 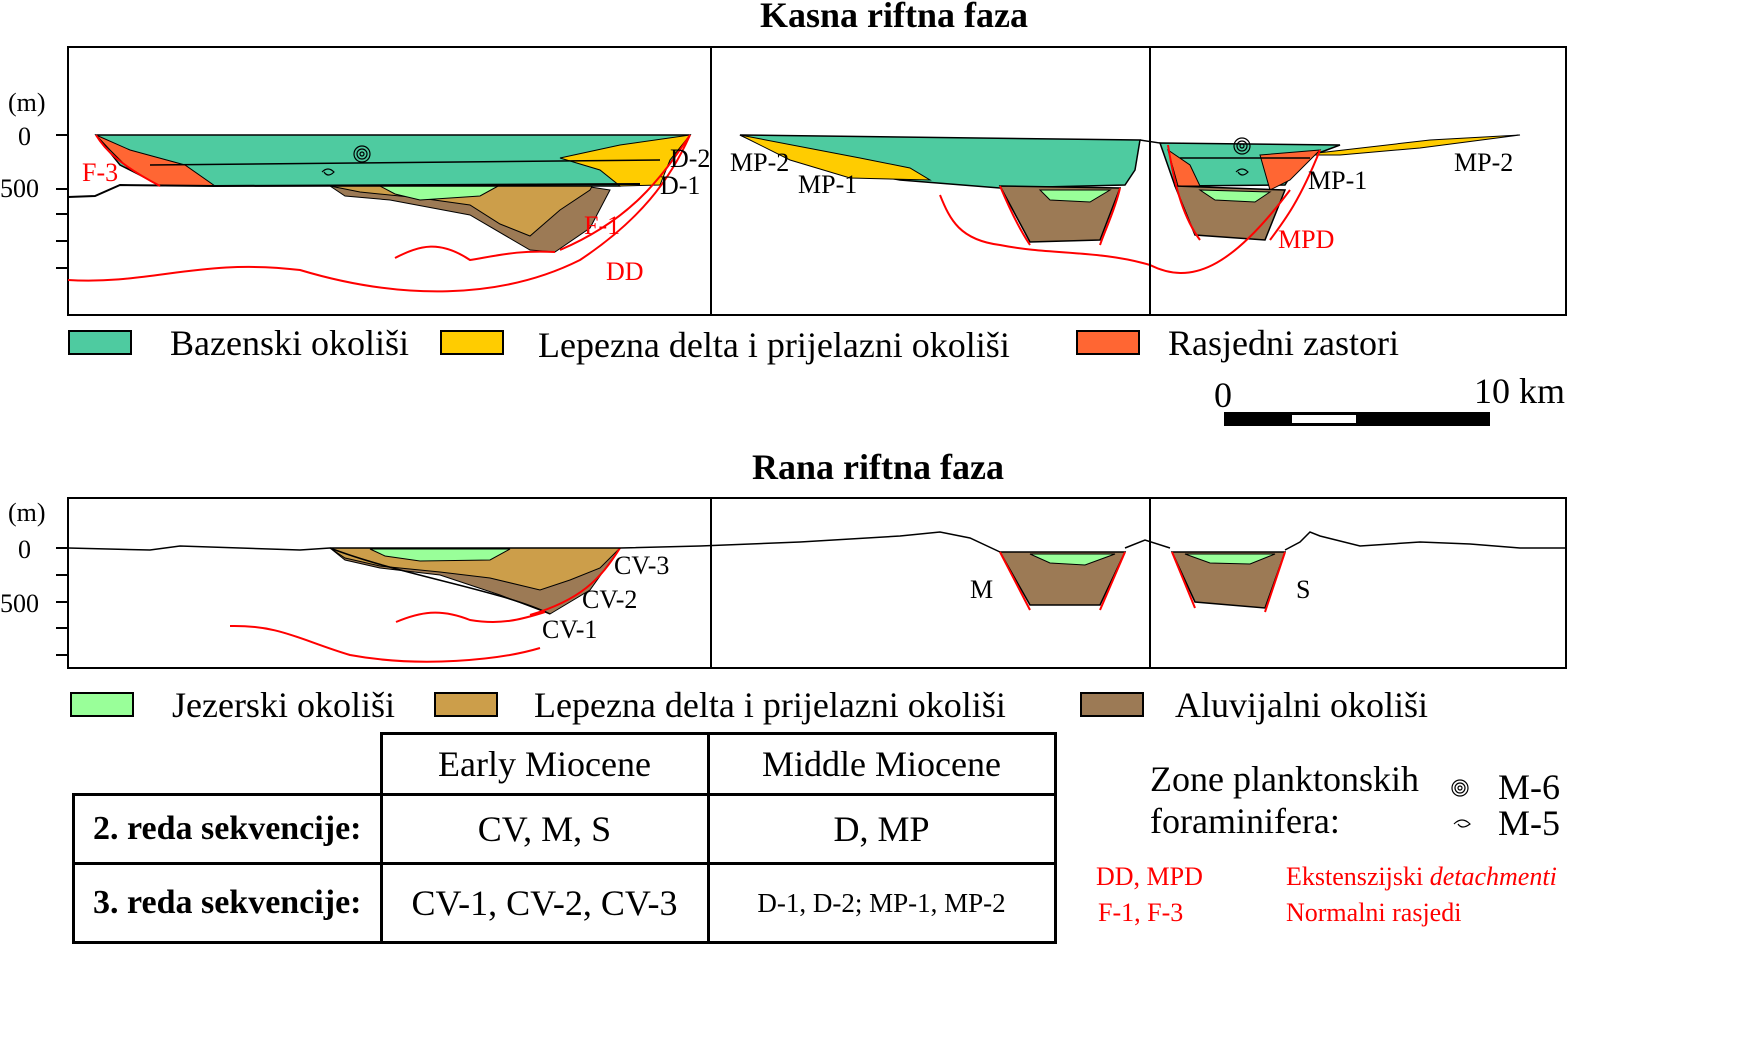 I want to click on label-cv1: CV-1, so click(x=570, y=629).